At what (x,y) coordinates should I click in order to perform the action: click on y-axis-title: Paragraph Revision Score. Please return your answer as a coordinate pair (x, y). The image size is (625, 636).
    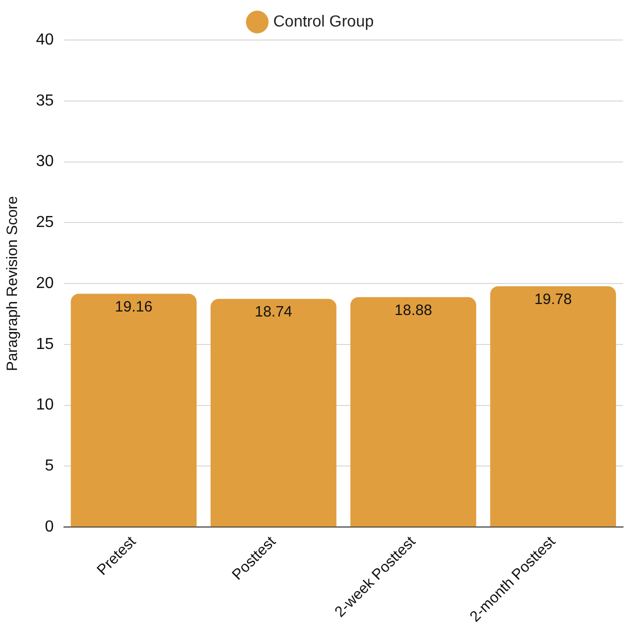
    Looking at the image, I should click on (13, 284).